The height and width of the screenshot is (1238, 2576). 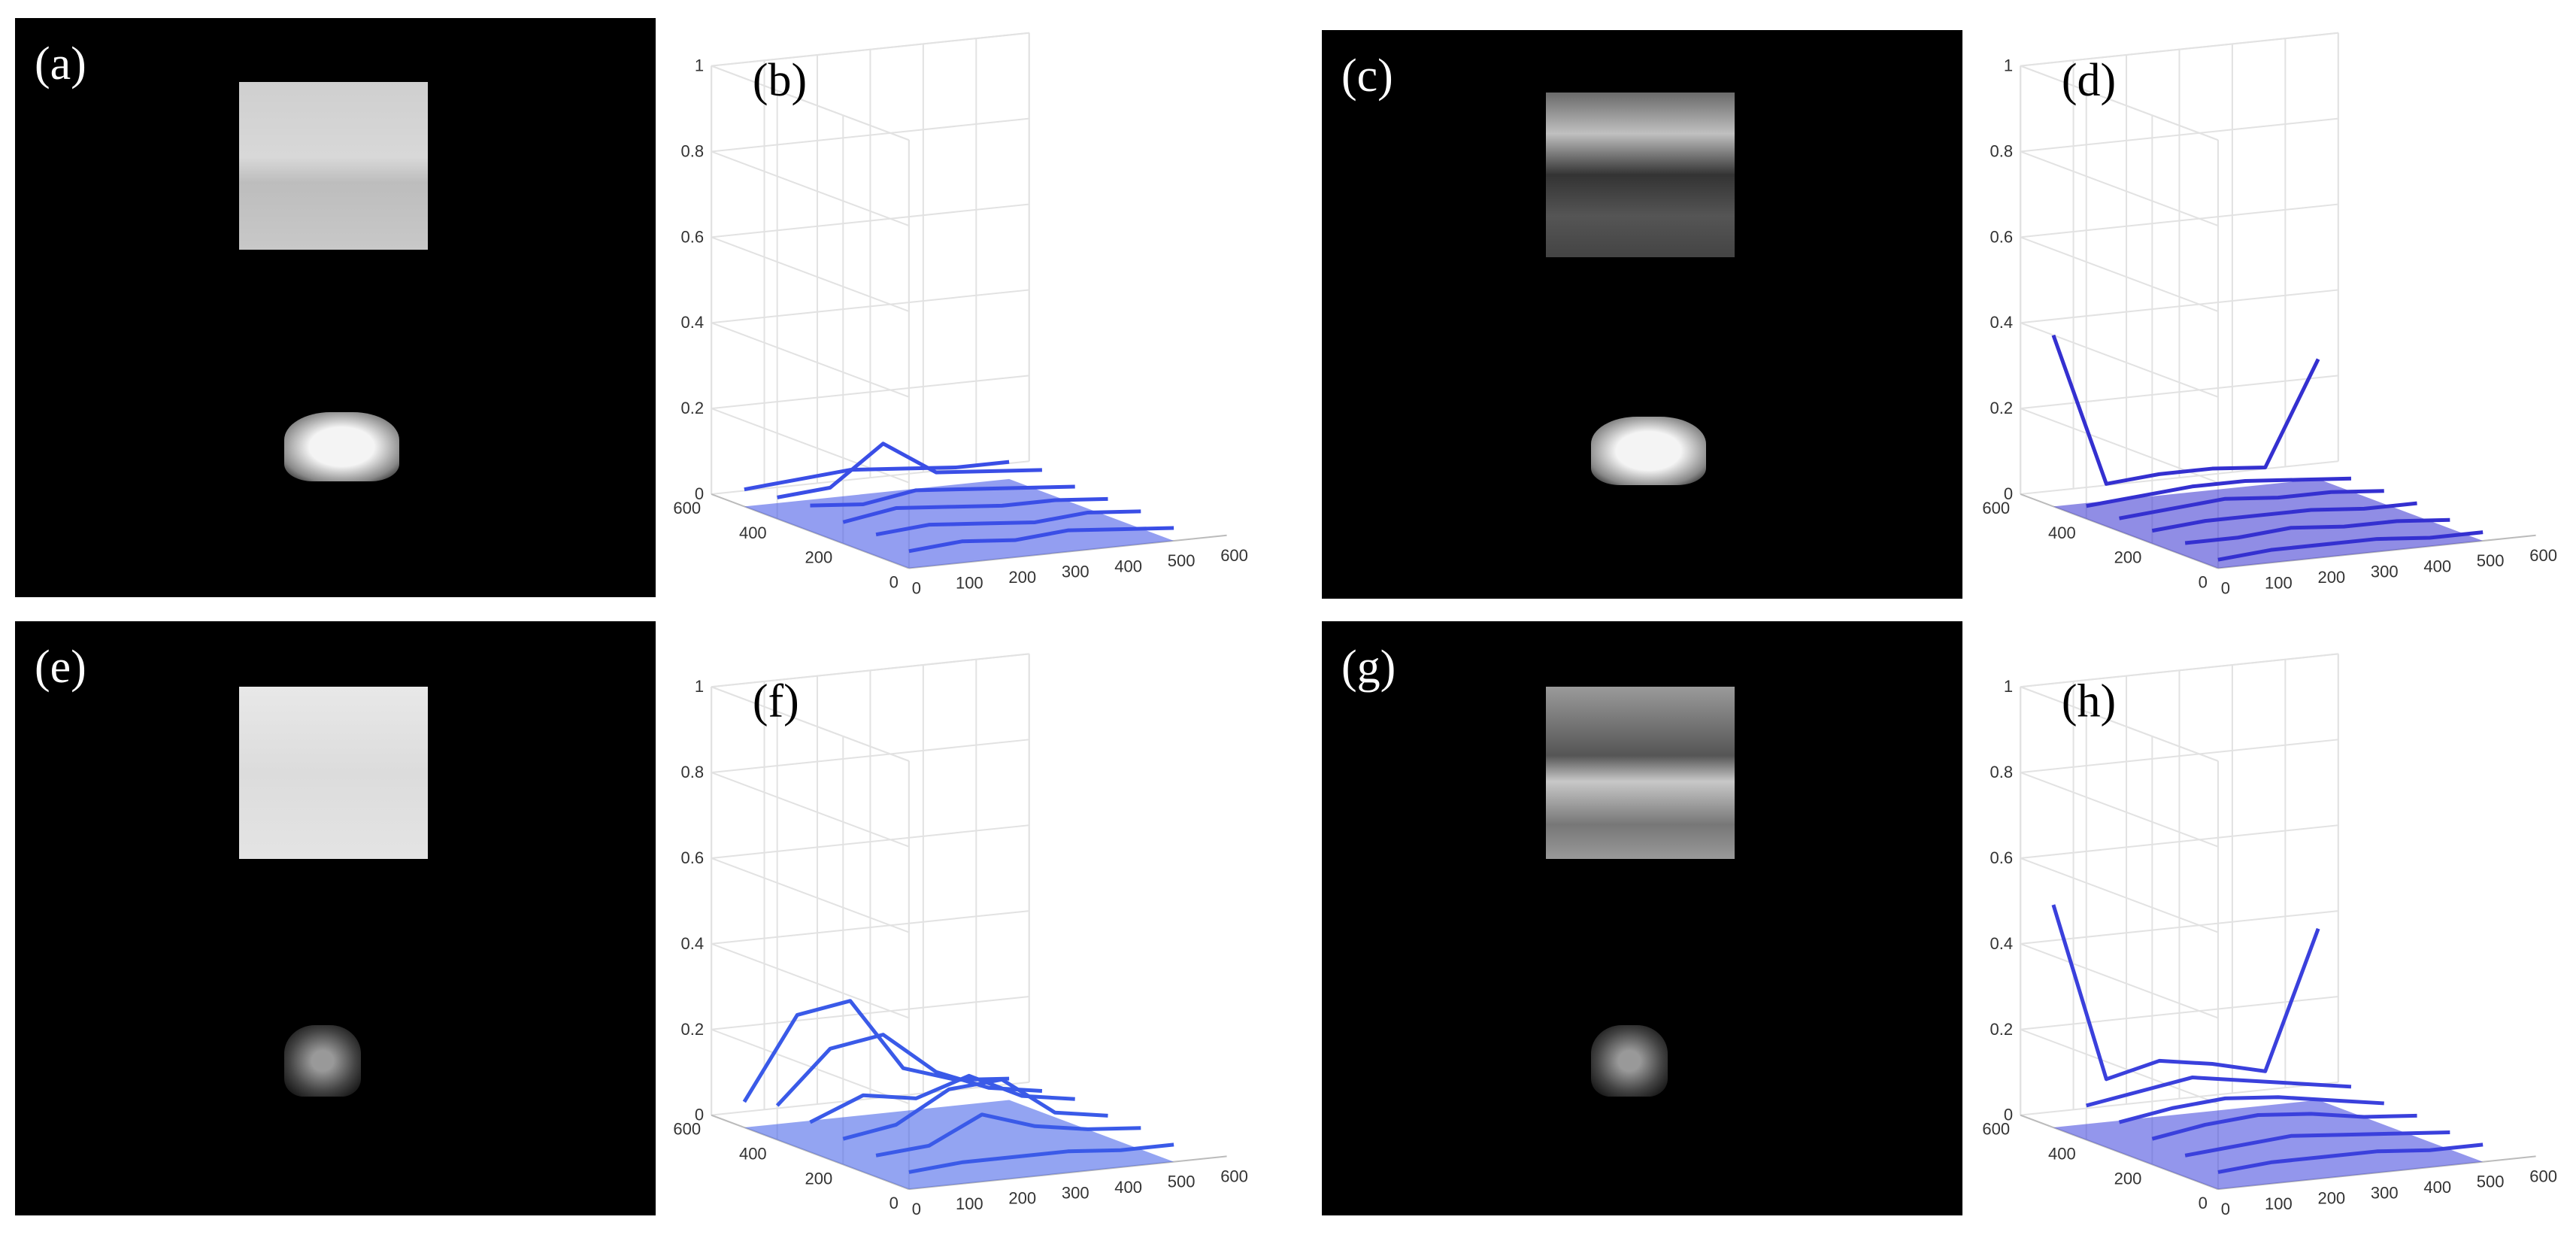 I want to click on x-tick-label: 200, so click(x=1022, y=1198).